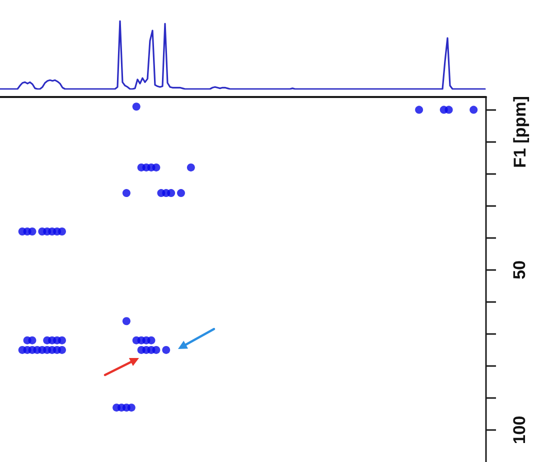  I want to click on y-tick-label: 100, so click(519, 430).